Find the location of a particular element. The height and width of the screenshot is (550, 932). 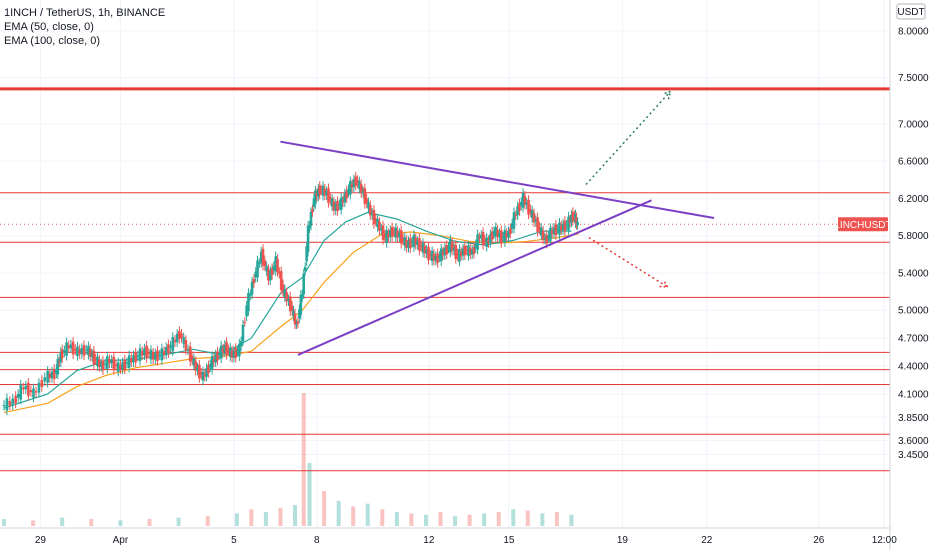

y-tick-label: 3.4500 is located at coordinates (913, 455).